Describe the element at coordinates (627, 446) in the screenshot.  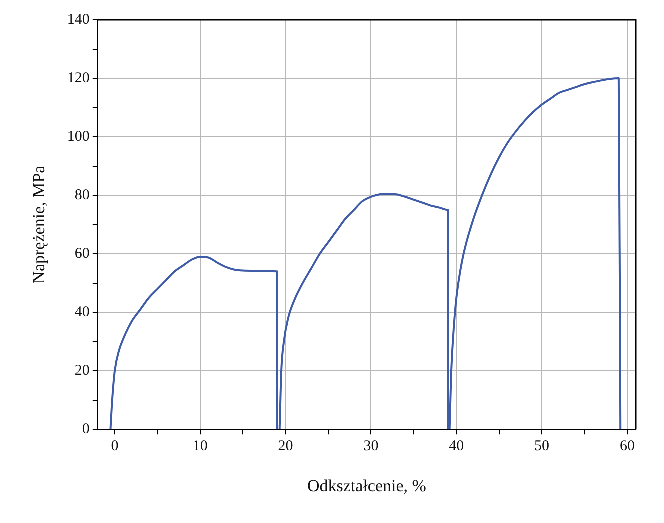
I see `x-tick-label: 60` at that location.